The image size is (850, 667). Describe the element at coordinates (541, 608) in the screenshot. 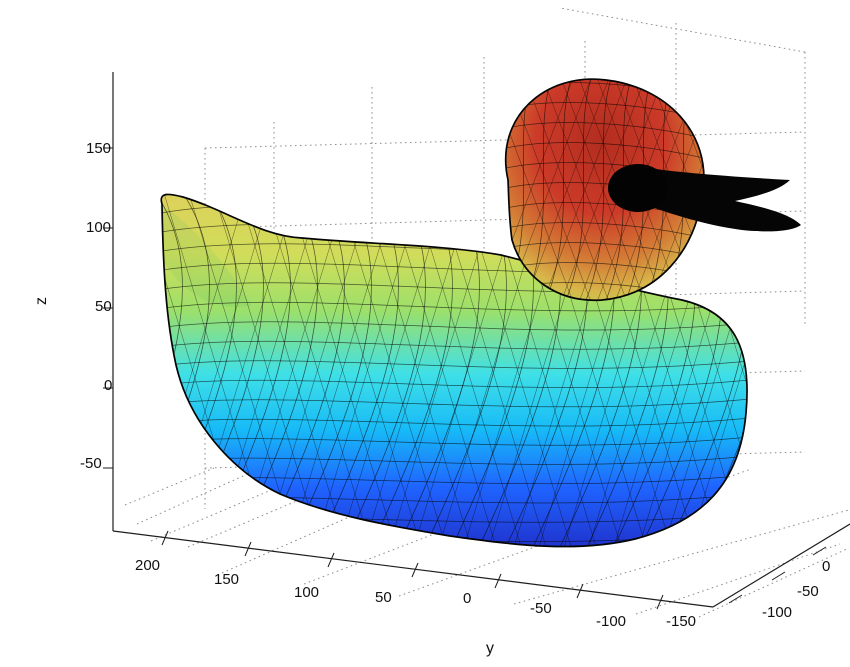

I see `y-tick-label: -50` at that location.